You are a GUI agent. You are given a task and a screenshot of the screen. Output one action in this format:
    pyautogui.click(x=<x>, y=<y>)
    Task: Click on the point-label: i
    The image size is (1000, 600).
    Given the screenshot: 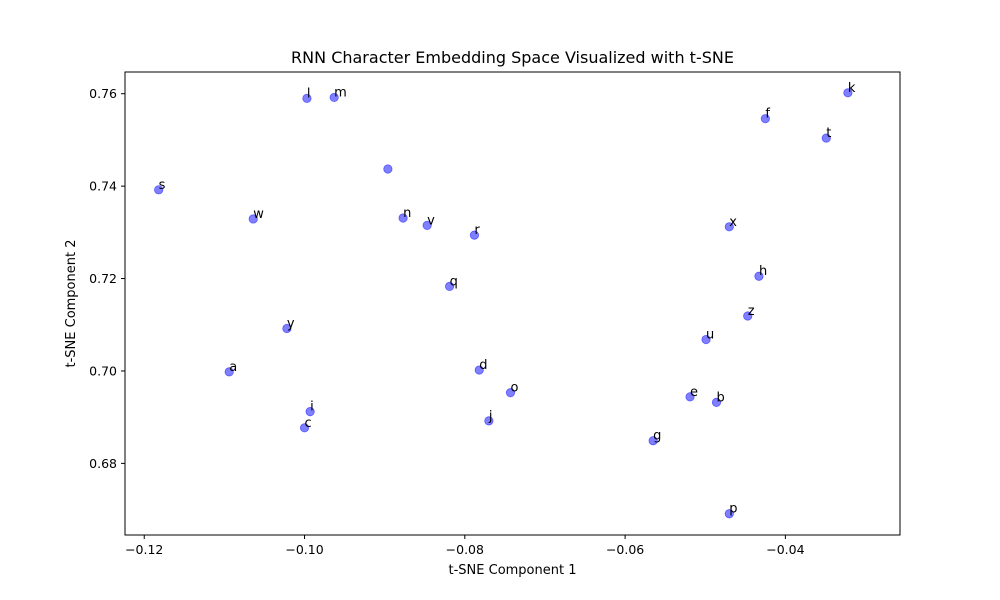 What is the action you would take?
    pyautogui.click(x=312, y=407)
    